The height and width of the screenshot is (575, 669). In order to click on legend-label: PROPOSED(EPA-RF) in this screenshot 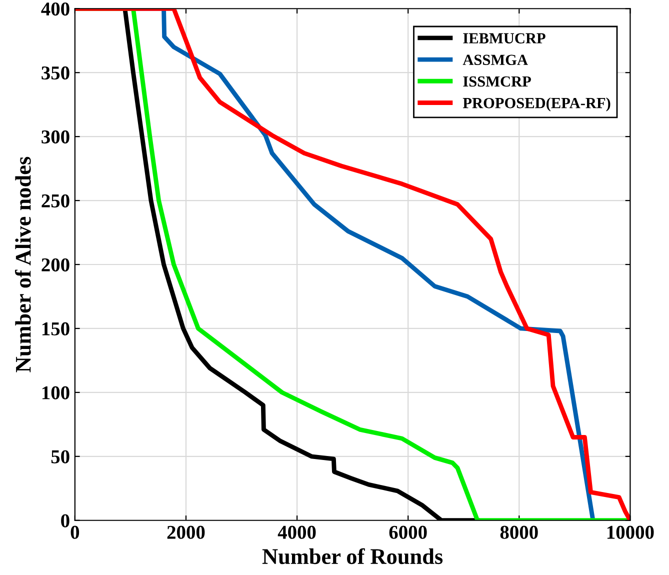, I will do `click(536, 104)`.